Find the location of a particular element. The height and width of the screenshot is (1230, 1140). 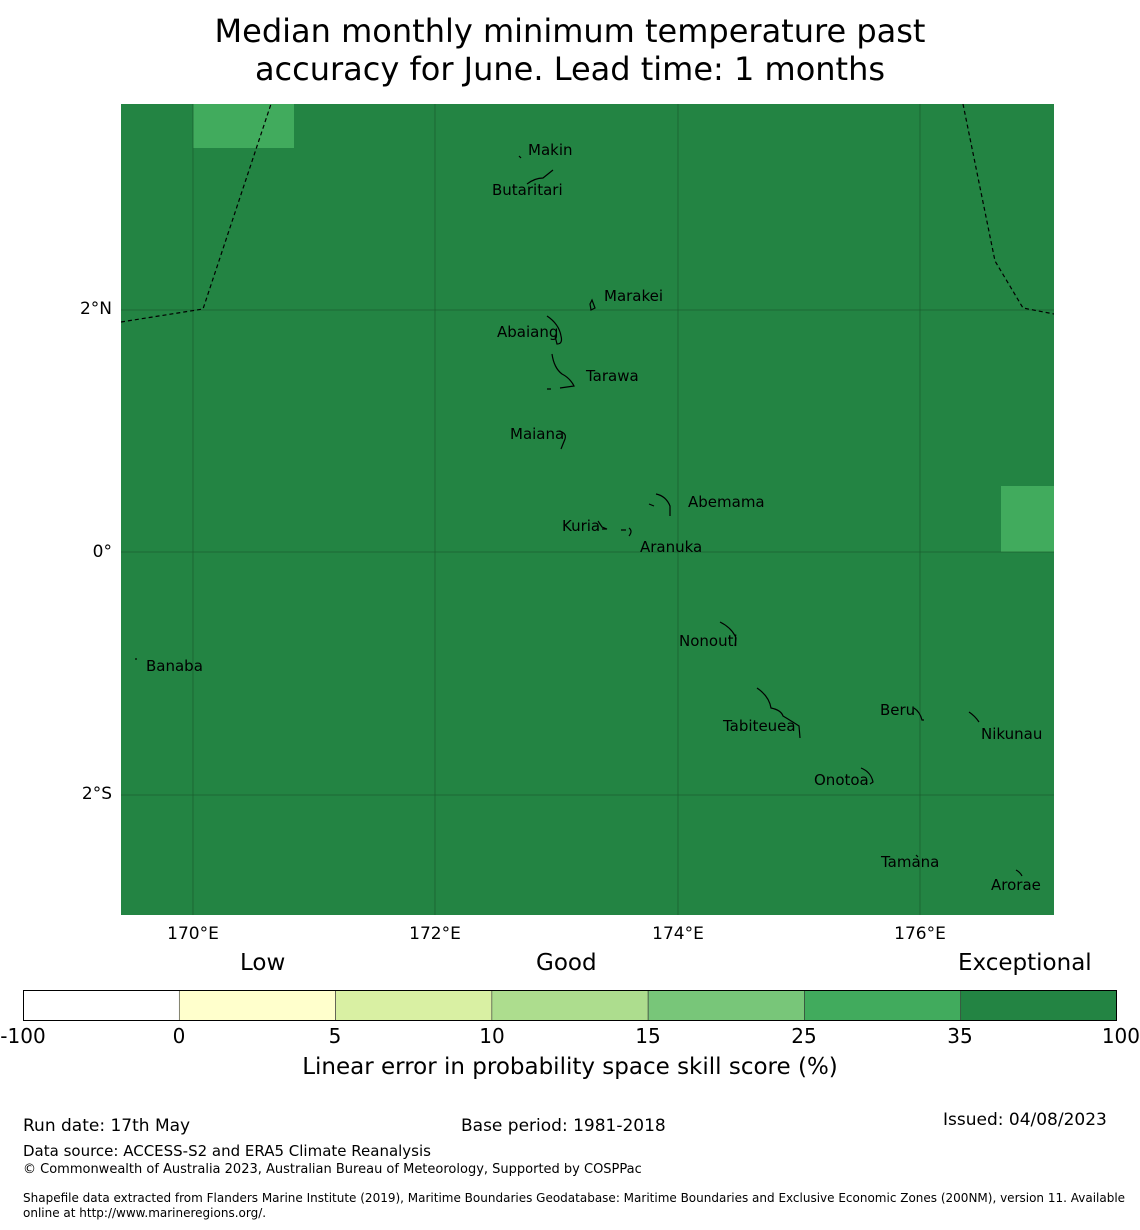

island-label-butaritari: Butaritari is located at coordinates (527, 190).